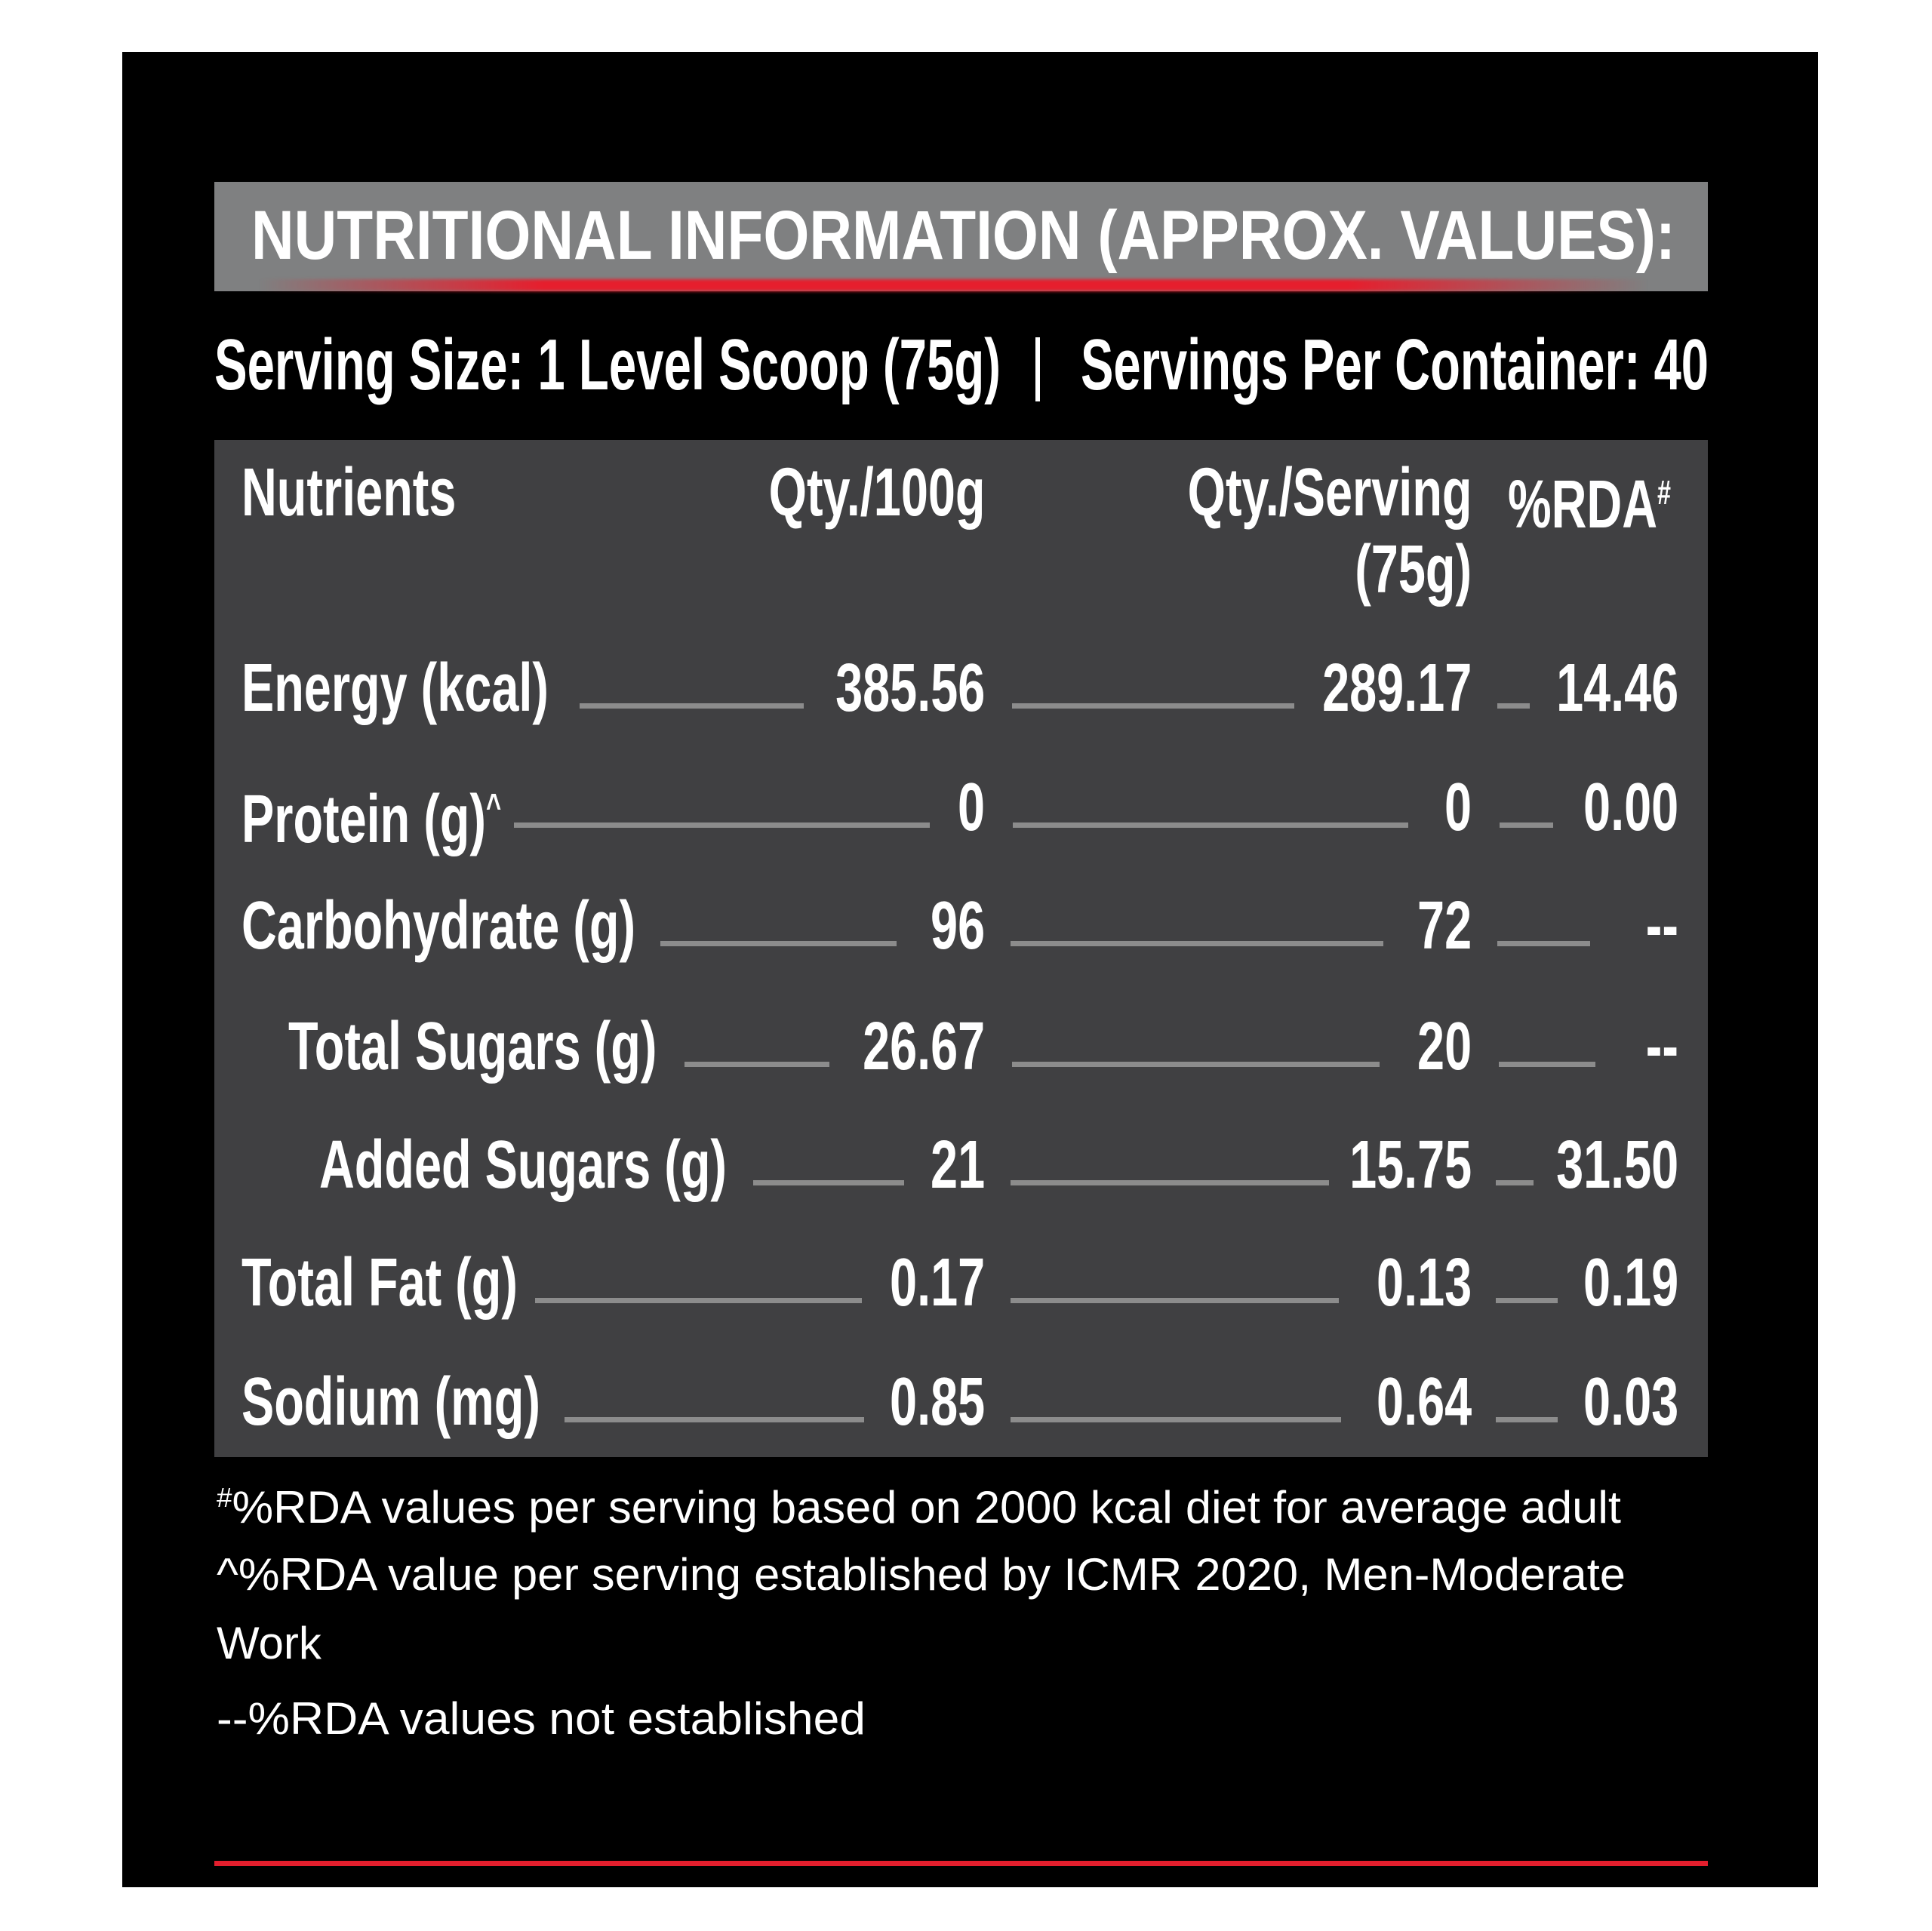 The width and height of the screenshot is (1932, 1931). I want to click on nutrient-name-text: Added Sugars (g), so click(523, 1165).